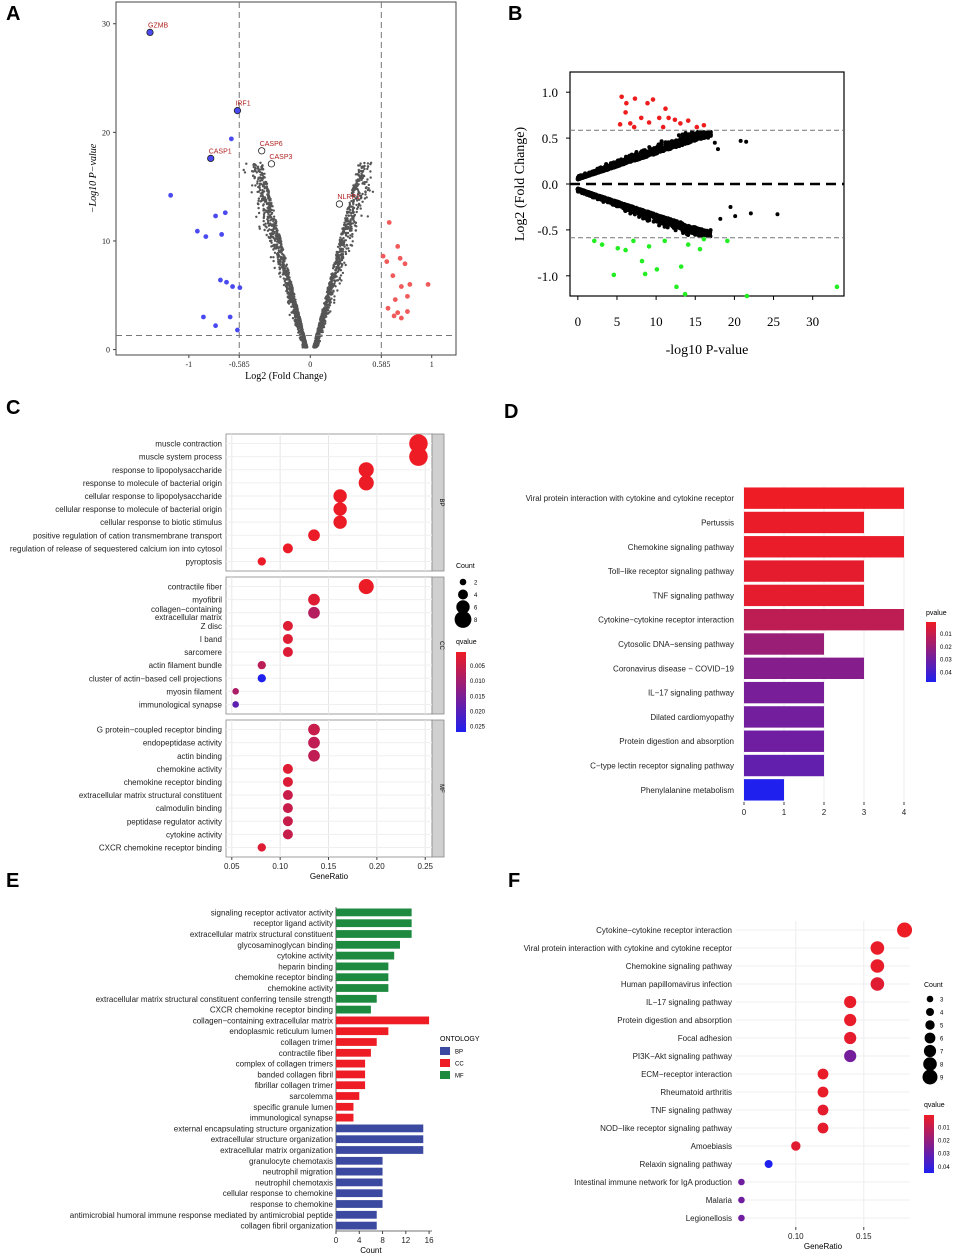  What do you see at coordinates (194, 834) in the screenshot?
I see `term-label: cytokine activity` at bounding box center [194, 834].